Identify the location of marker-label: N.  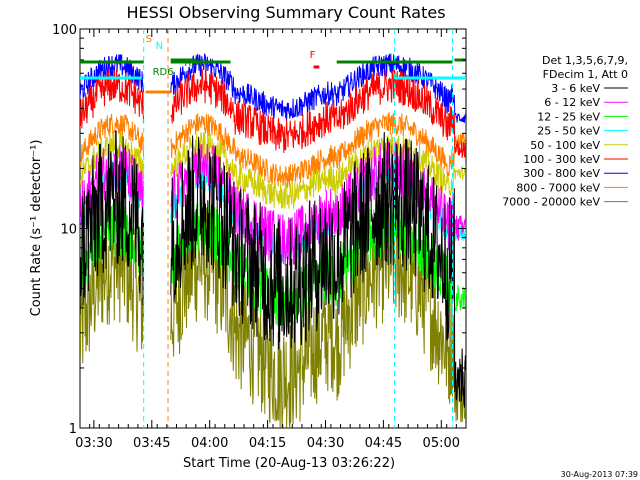
(159, 46).